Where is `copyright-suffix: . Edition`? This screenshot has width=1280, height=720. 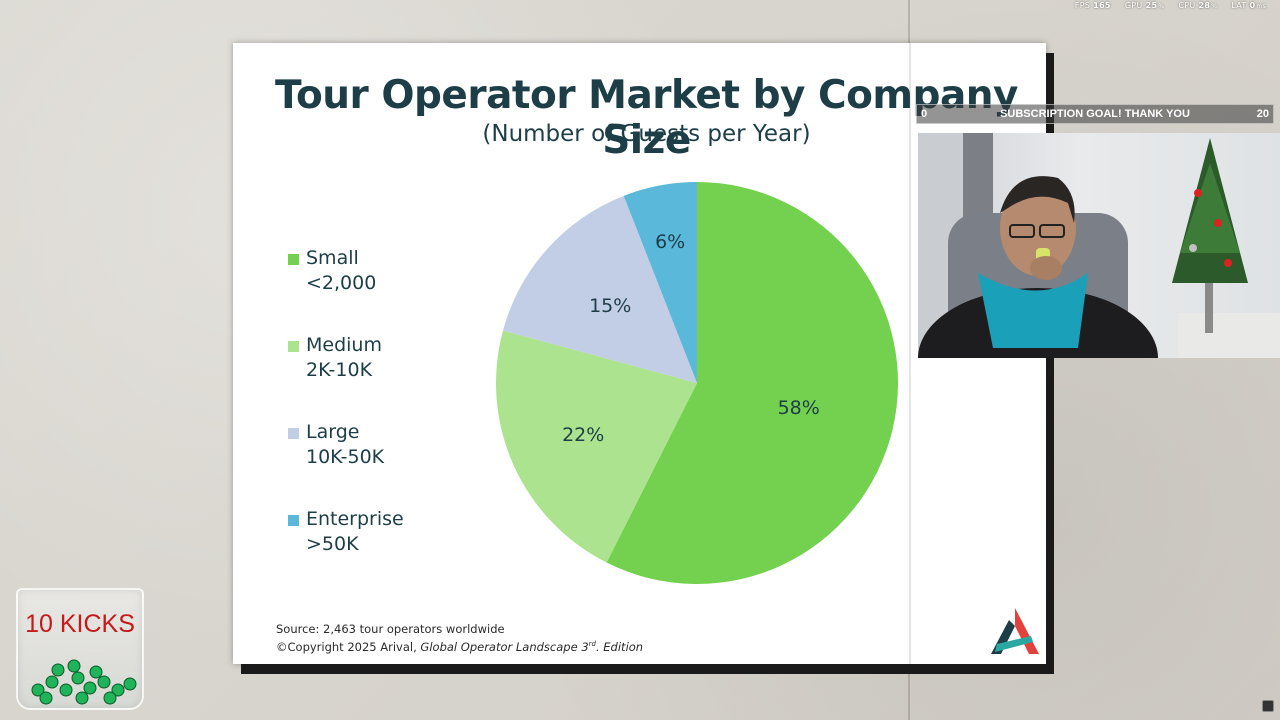
copyright-suffix: . Edition is located at coordinates (619, 646).